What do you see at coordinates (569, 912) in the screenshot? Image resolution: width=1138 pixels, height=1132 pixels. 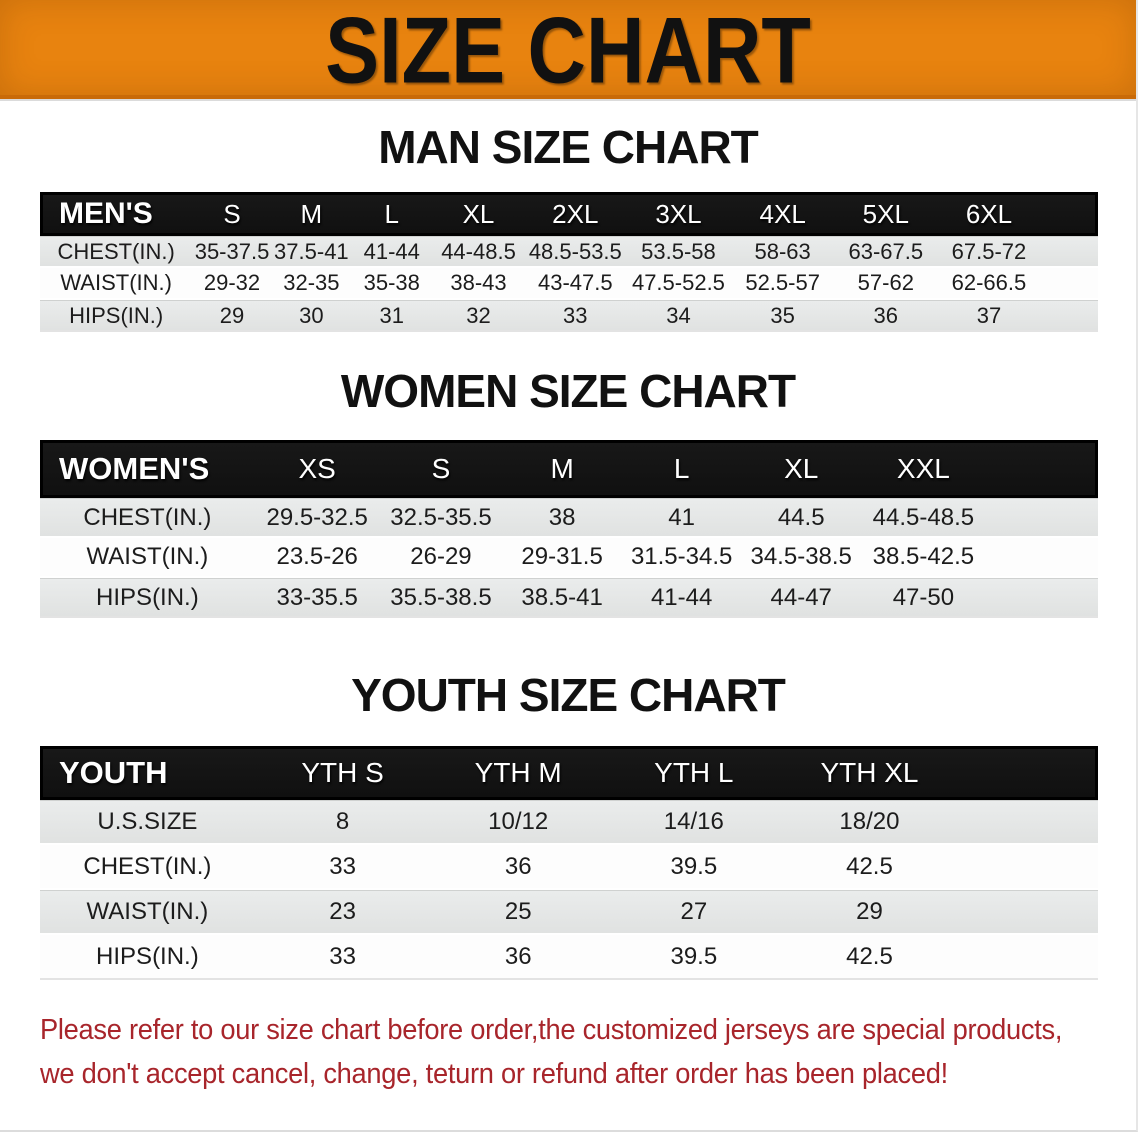 I see `measurement-row: WAIST(IN.) 23 25 27 29` at bounding box center [569, 912].